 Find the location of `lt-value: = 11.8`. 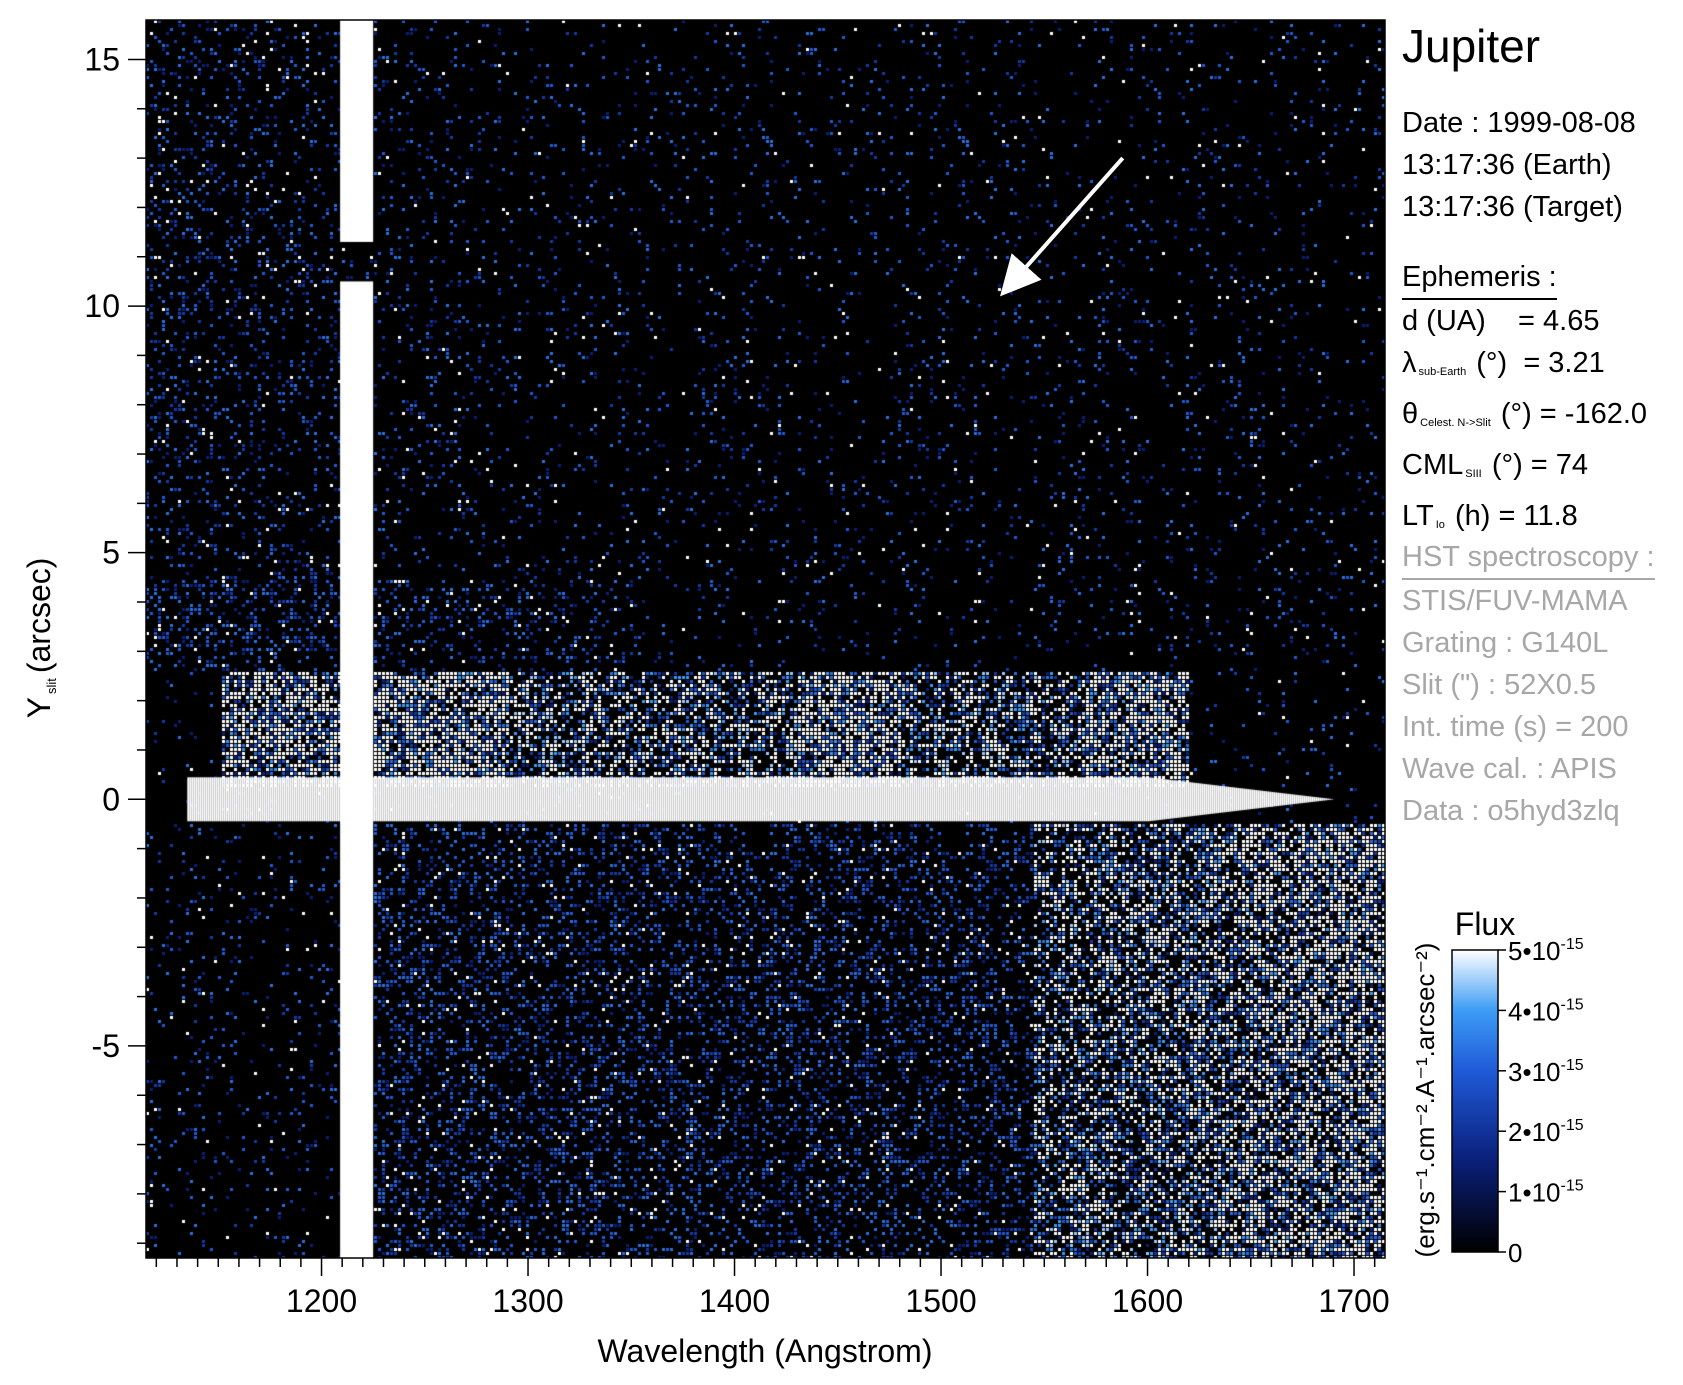

lt-value: = 11.8 is located at coordinates (1538, 516).